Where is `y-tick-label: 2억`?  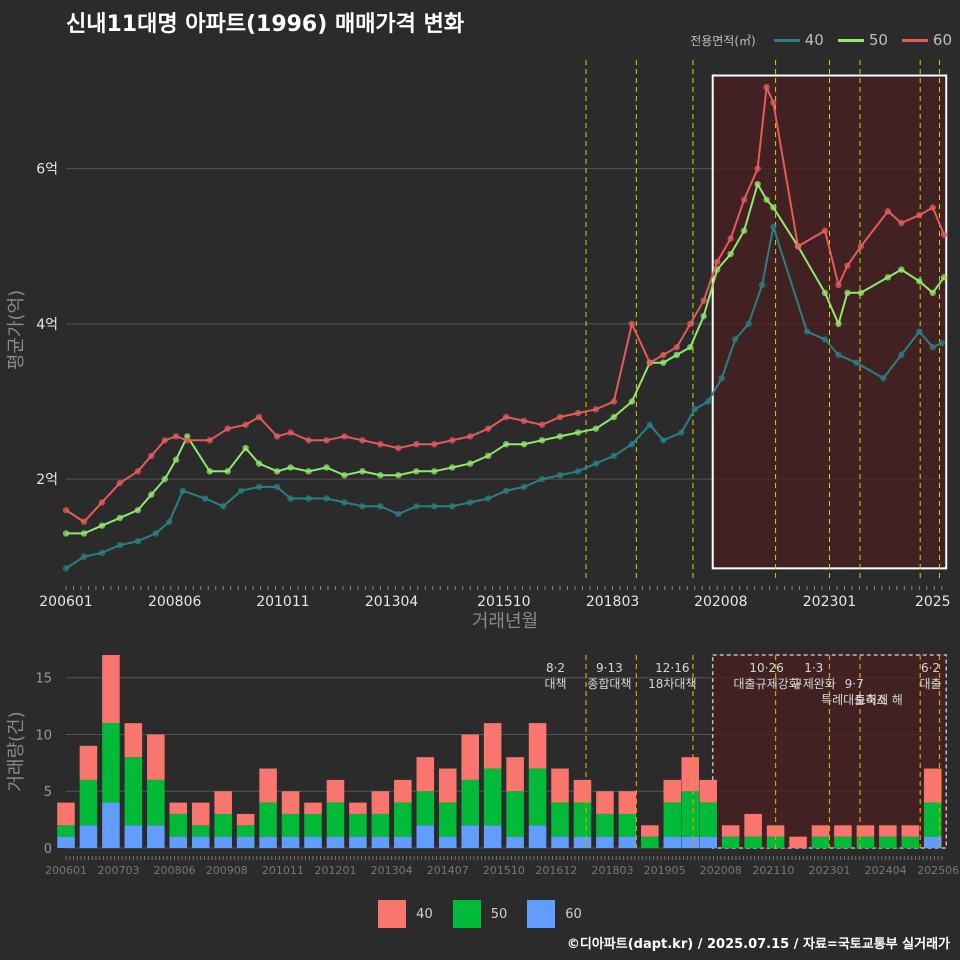 y-tick-label: 2억 is located at coordinates (47, 480).